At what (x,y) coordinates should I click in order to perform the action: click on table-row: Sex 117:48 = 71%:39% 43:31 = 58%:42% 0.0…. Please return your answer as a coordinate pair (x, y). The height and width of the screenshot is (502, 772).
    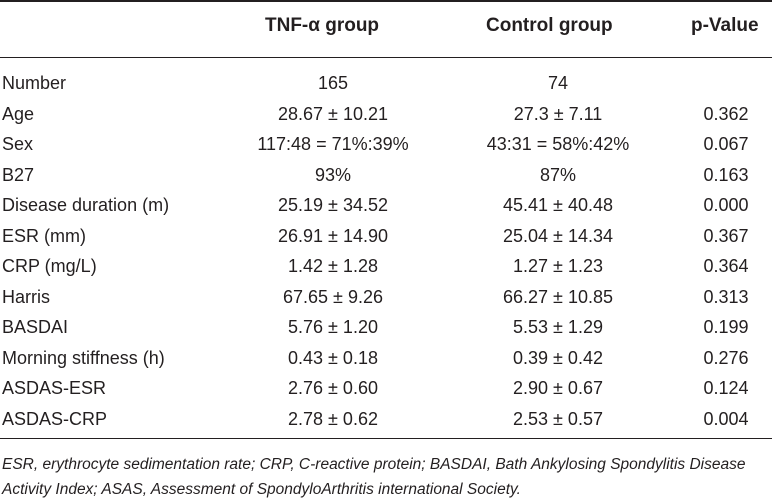
    Looking at the image, I should click on (386, 147).